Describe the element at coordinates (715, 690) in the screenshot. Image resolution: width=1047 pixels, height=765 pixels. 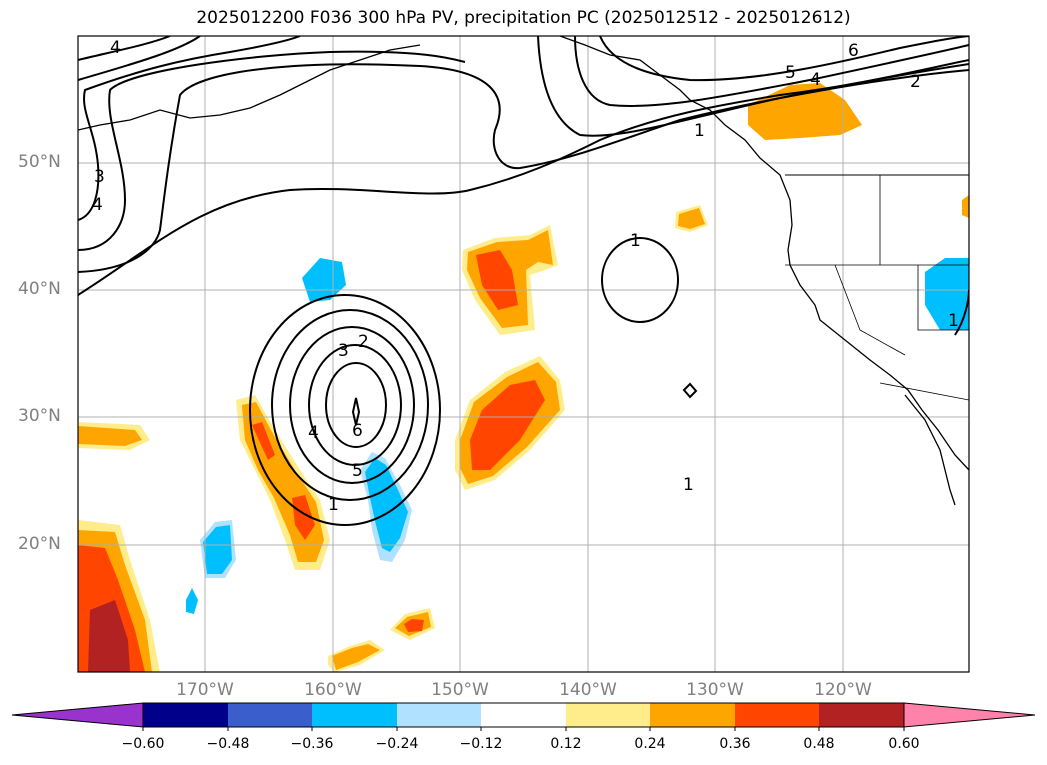
I see `lon-label: 130°W` at that location.